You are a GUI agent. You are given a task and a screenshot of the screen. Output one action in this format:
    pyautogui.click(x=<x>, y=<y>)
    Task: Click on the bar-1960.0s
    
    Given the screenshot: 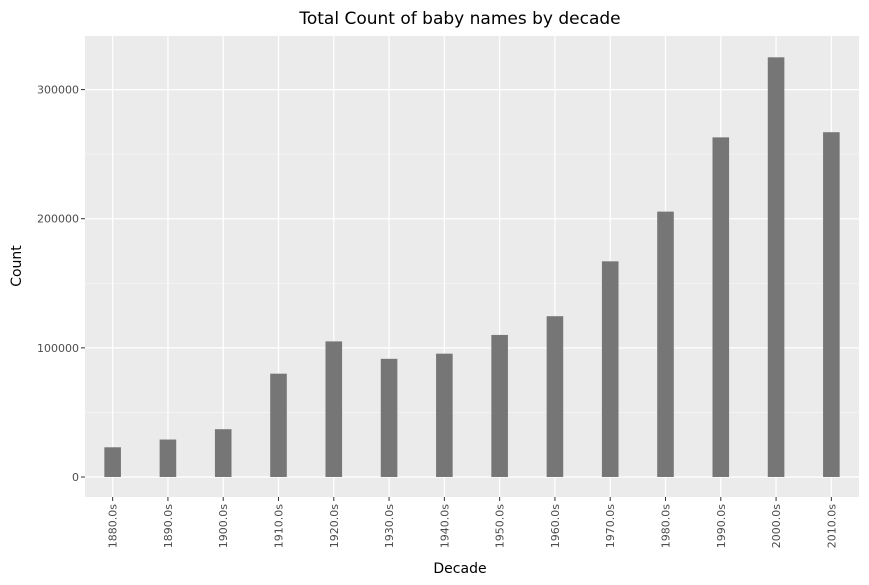 What is the action you would take?
    pyautogui.click(x=555, y=396)
    